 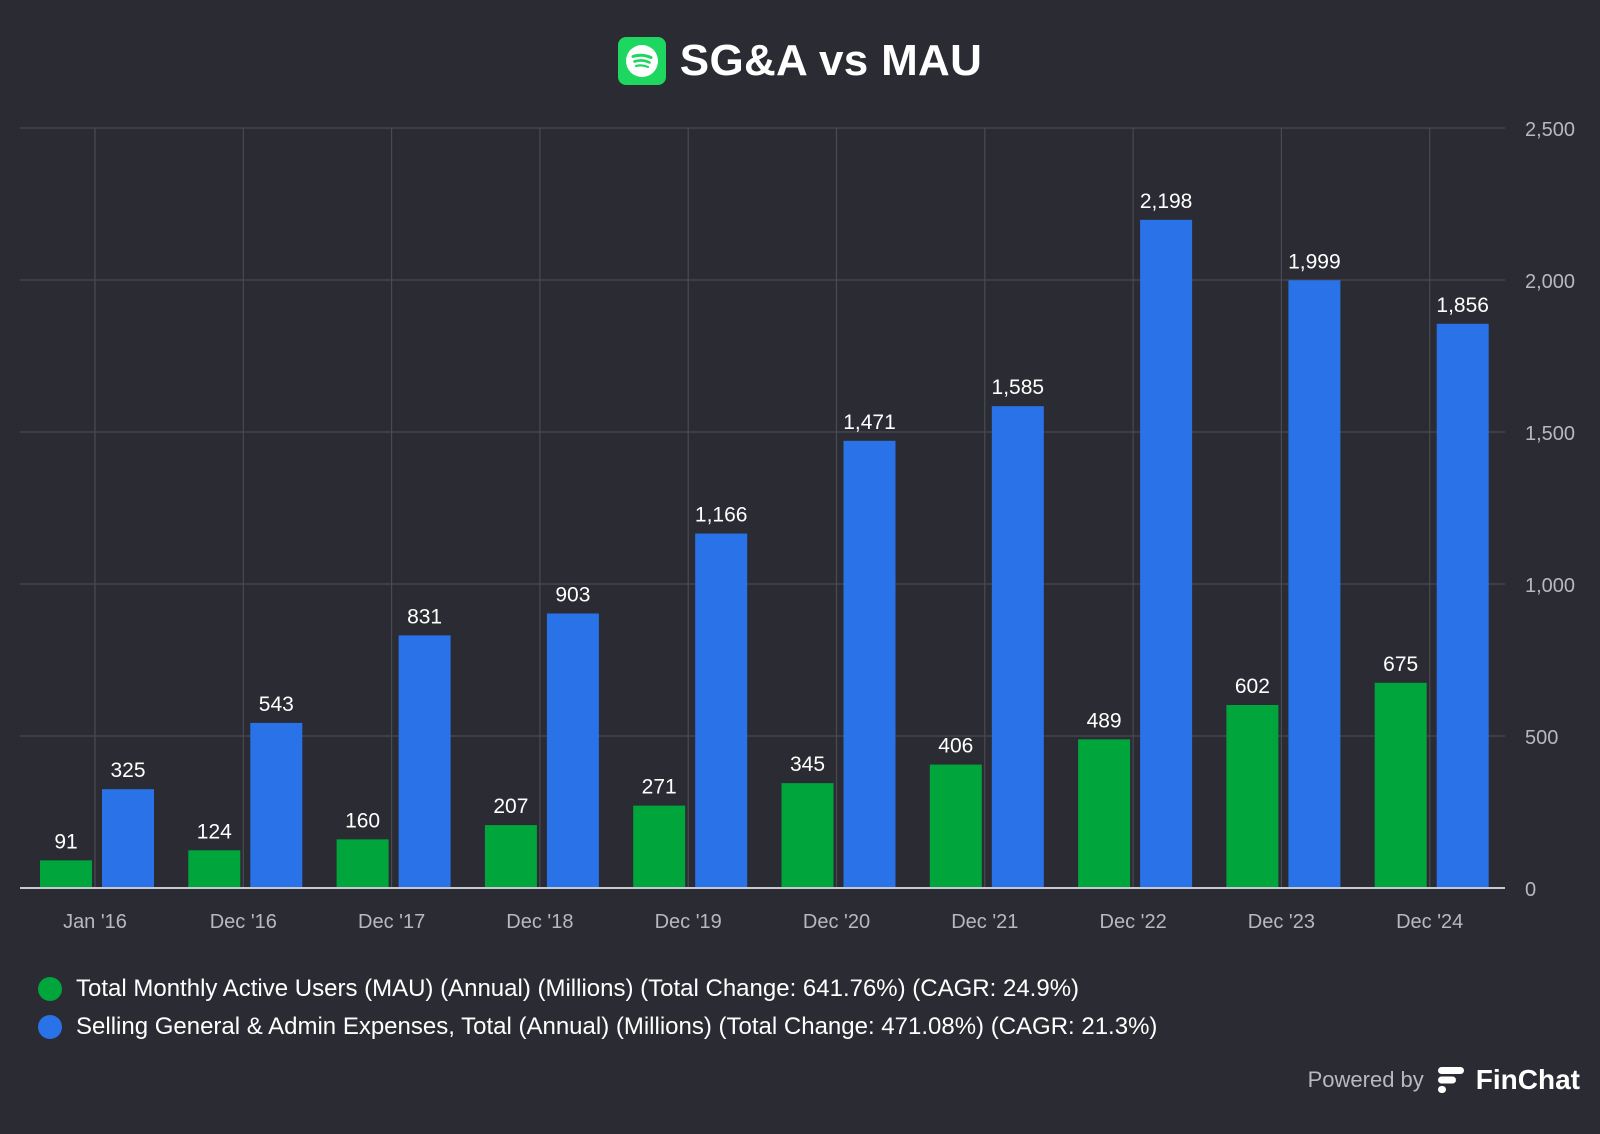 I want to click on x-tick-label: Dec '19, so click(x=688, y=922).